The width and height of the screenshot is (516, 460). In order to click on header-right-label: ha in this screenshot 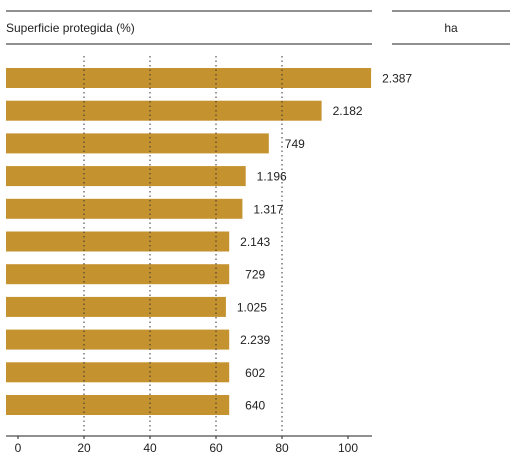, I will do `click(451, 28)`.